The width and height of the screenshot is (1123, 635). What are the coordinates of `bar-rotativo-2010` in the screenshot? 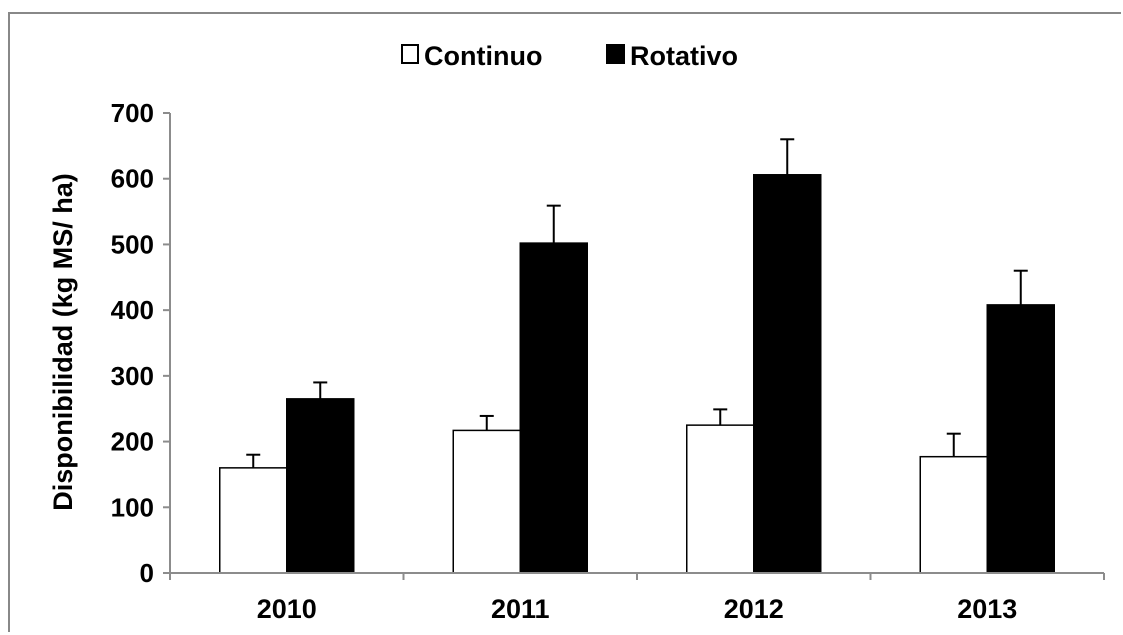 It's located at (320, 486).